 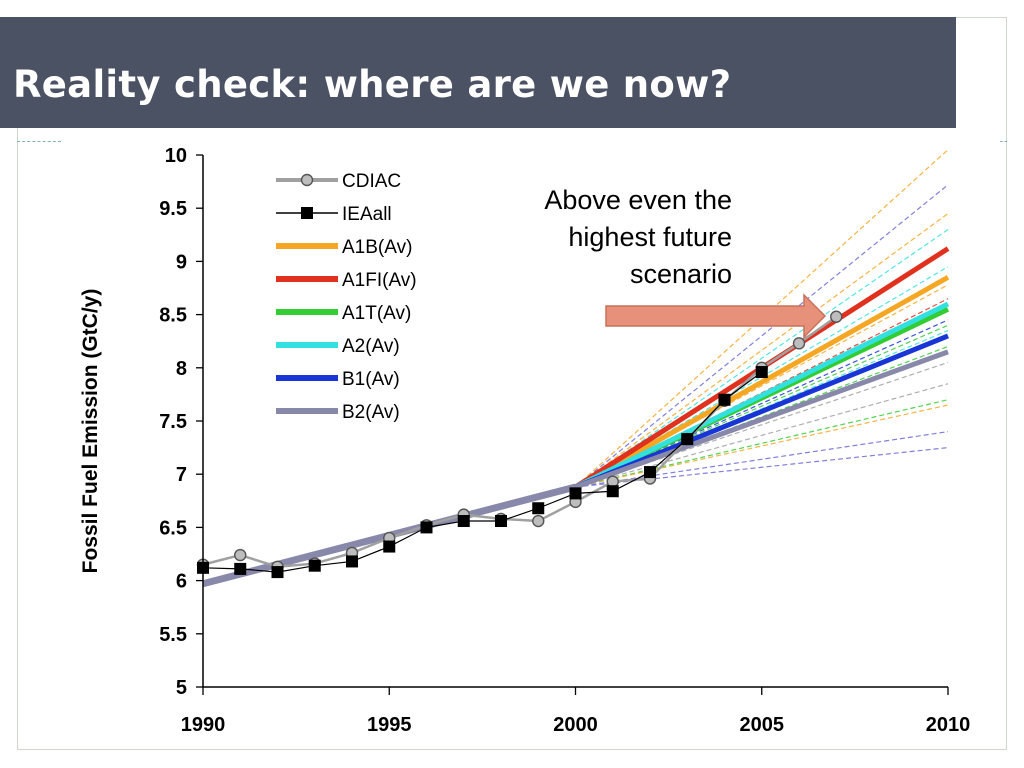 I want to click on y-tick-label: 9.5, so click(x=173, y=209).